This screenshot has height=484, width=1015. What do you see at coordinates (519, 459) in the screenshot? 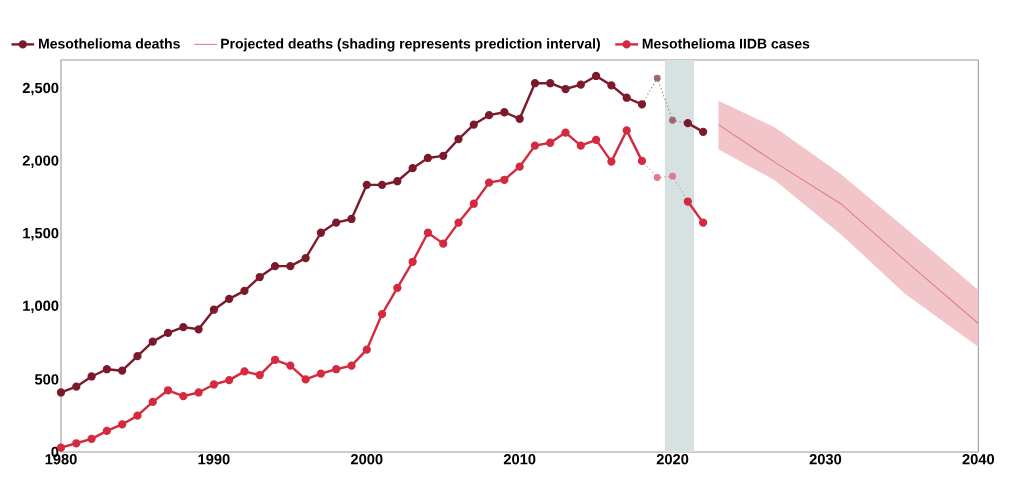
I see `x-tick-label: 2010` at bounding box center [519, 459].